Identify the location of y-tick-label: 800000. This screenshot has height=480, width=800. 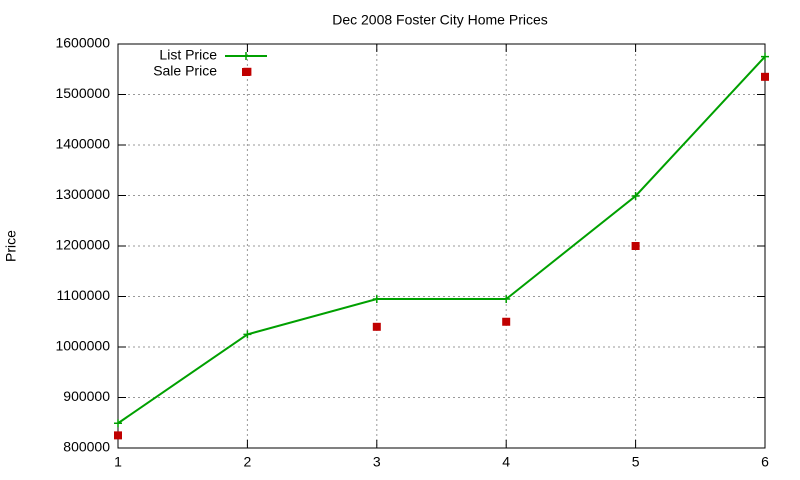
(86, 447).